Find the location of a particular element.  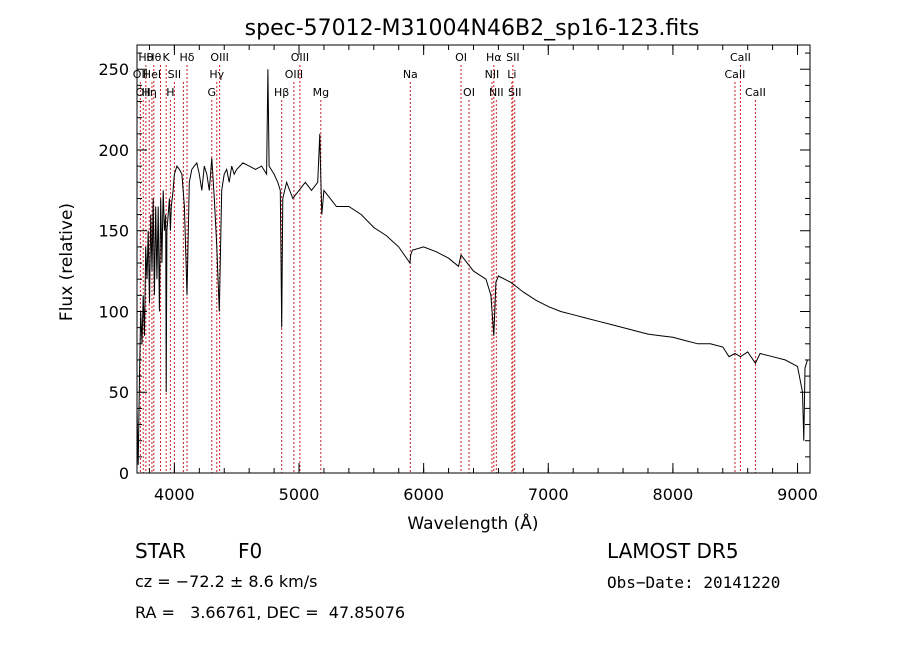

line-label-9: SII is located at coordinates (174, 74).